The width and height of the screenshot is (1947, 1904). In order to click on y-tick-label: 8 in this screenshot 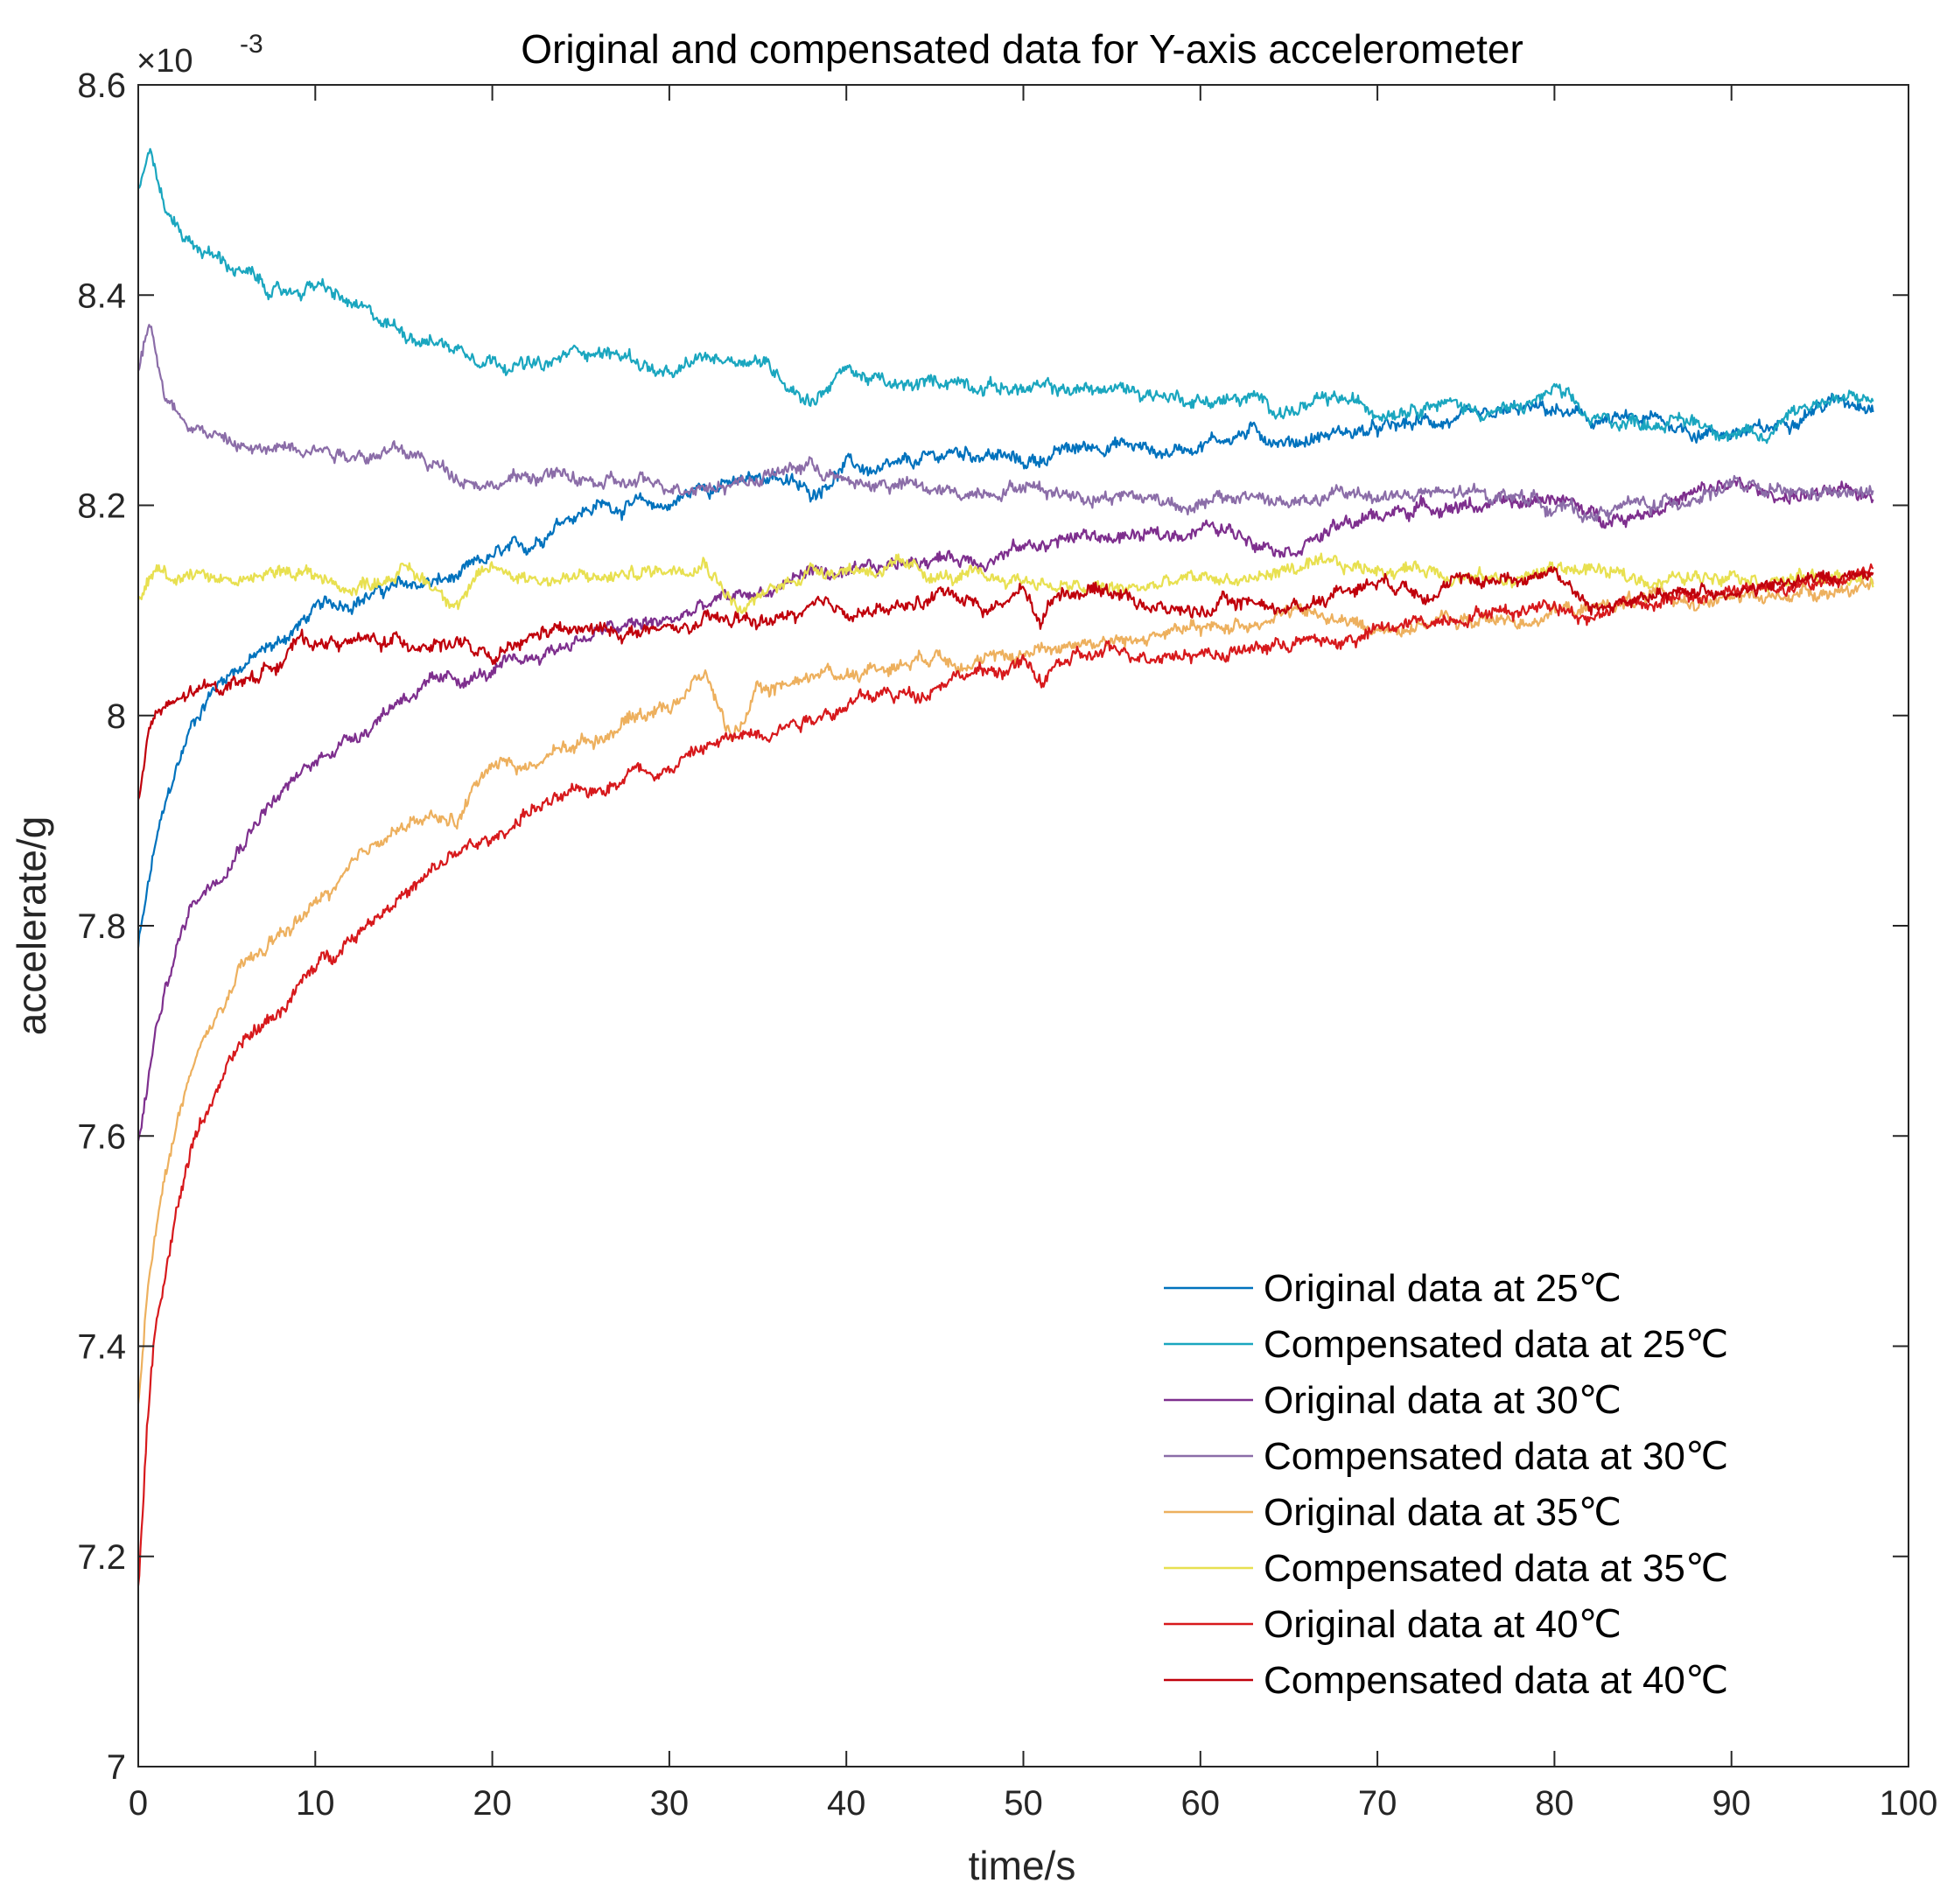, I will do `click(116, 716)`.